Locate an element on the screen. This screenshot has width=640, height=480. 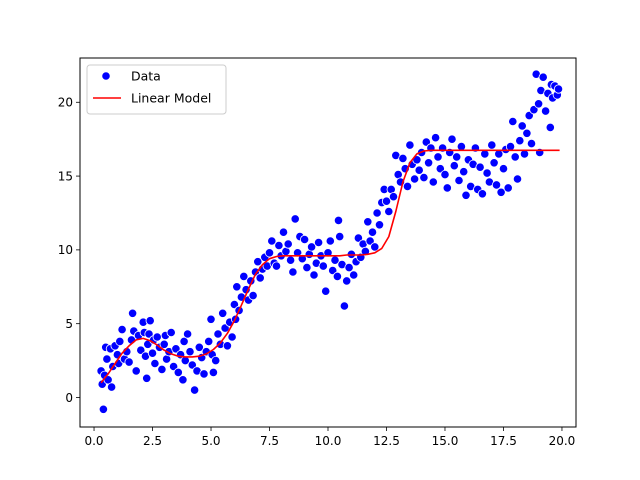
x-tick-label: 10.0 is located at coordinates (328, 441).